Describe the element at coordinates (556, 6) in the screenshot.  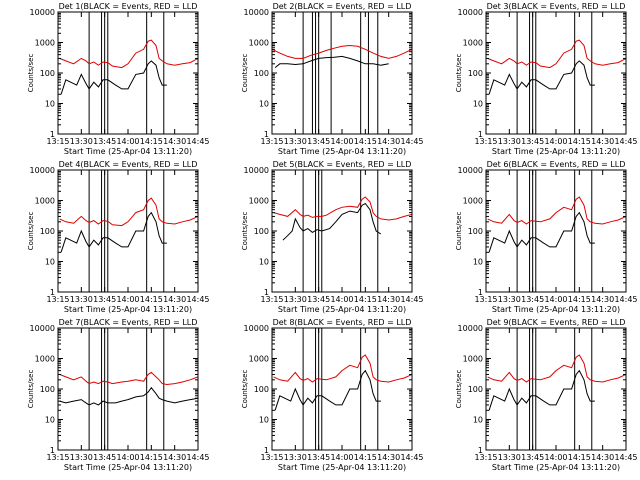
I see `chart-title: Det 3(BLACK = Events, RED = LLD` at that location.